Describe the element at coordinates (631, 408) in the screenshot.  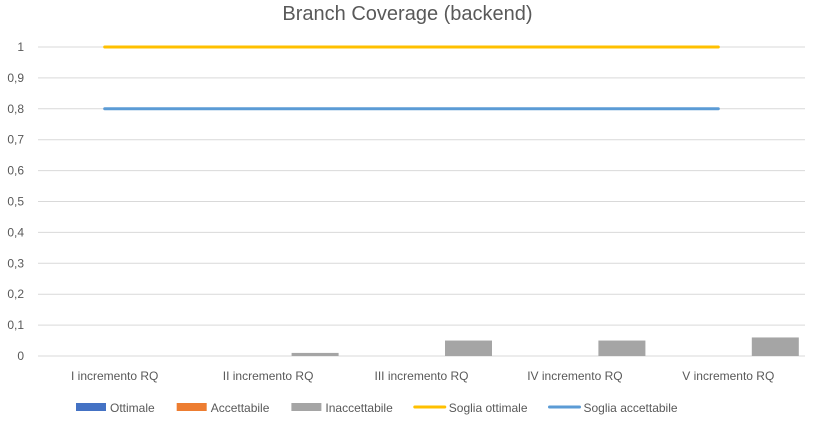
I see `legend-label: Soglia accettabile` at that location.